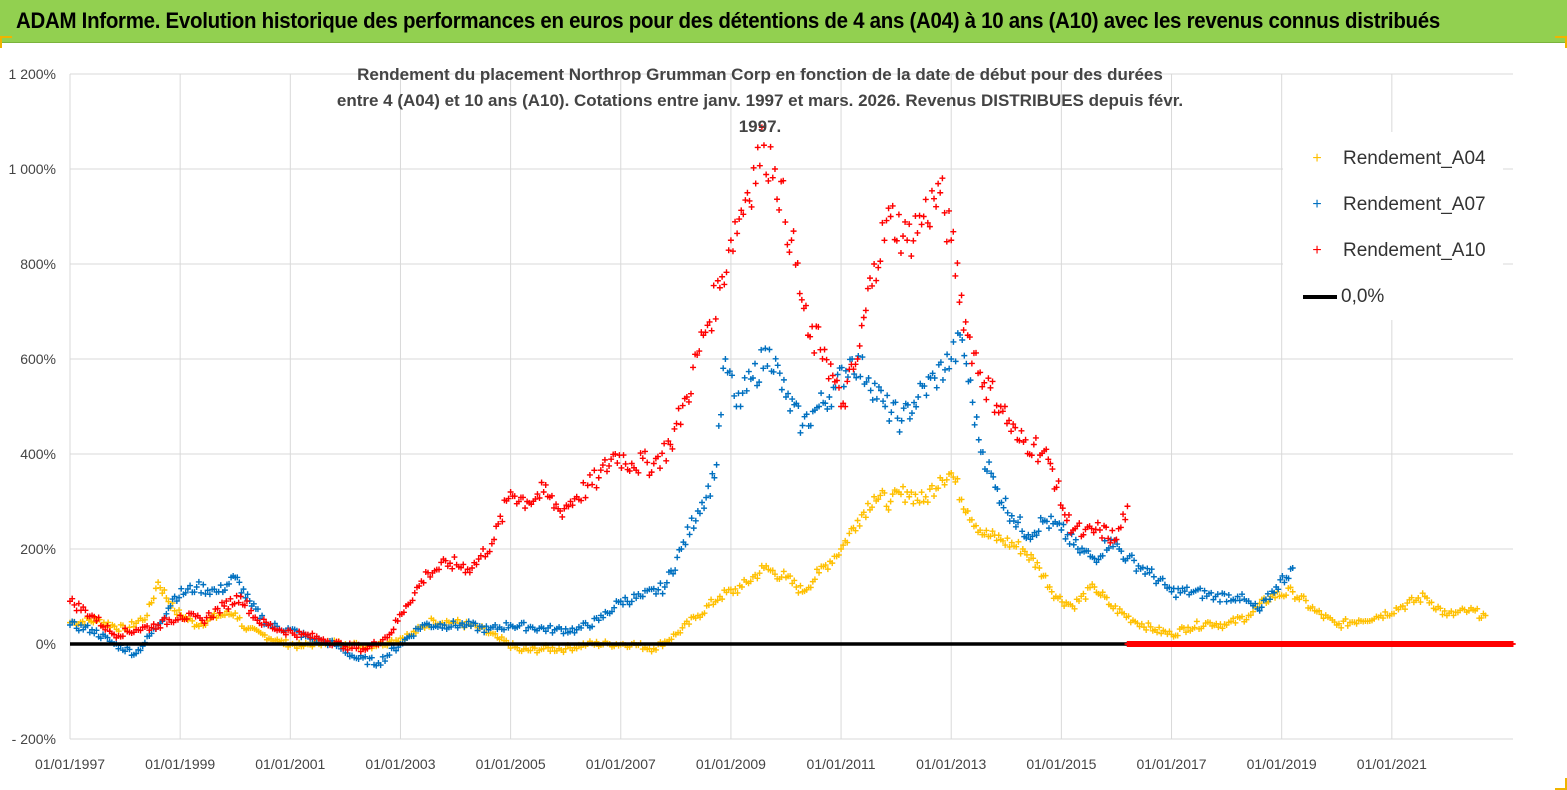 Image resolution: width=1567 pixels, height=790 pixels. What do you see at coordinates (6, 42) in the screenshot?
I see `corner-marker-top-left` at bounding box center [6, 42].